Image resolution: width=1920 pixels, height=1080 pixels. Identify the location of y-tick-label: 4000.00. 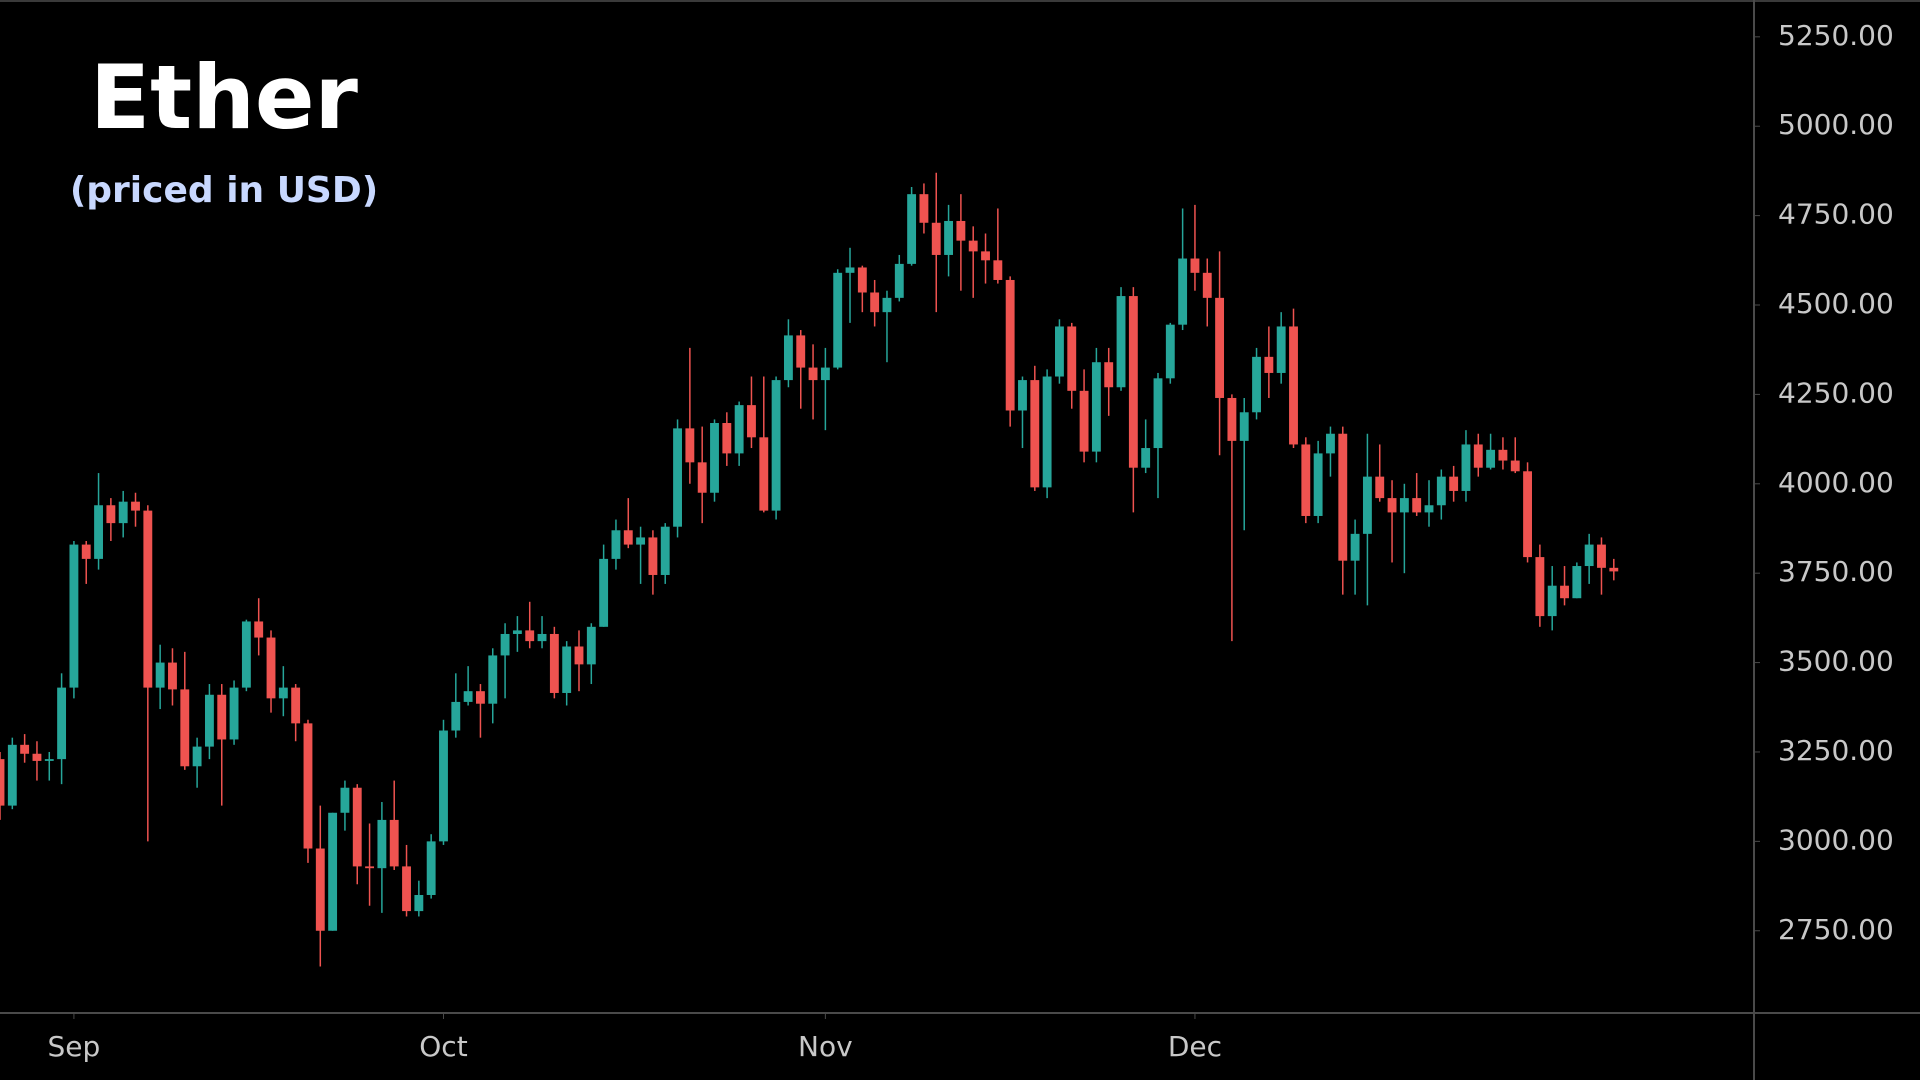
(1836, 482).